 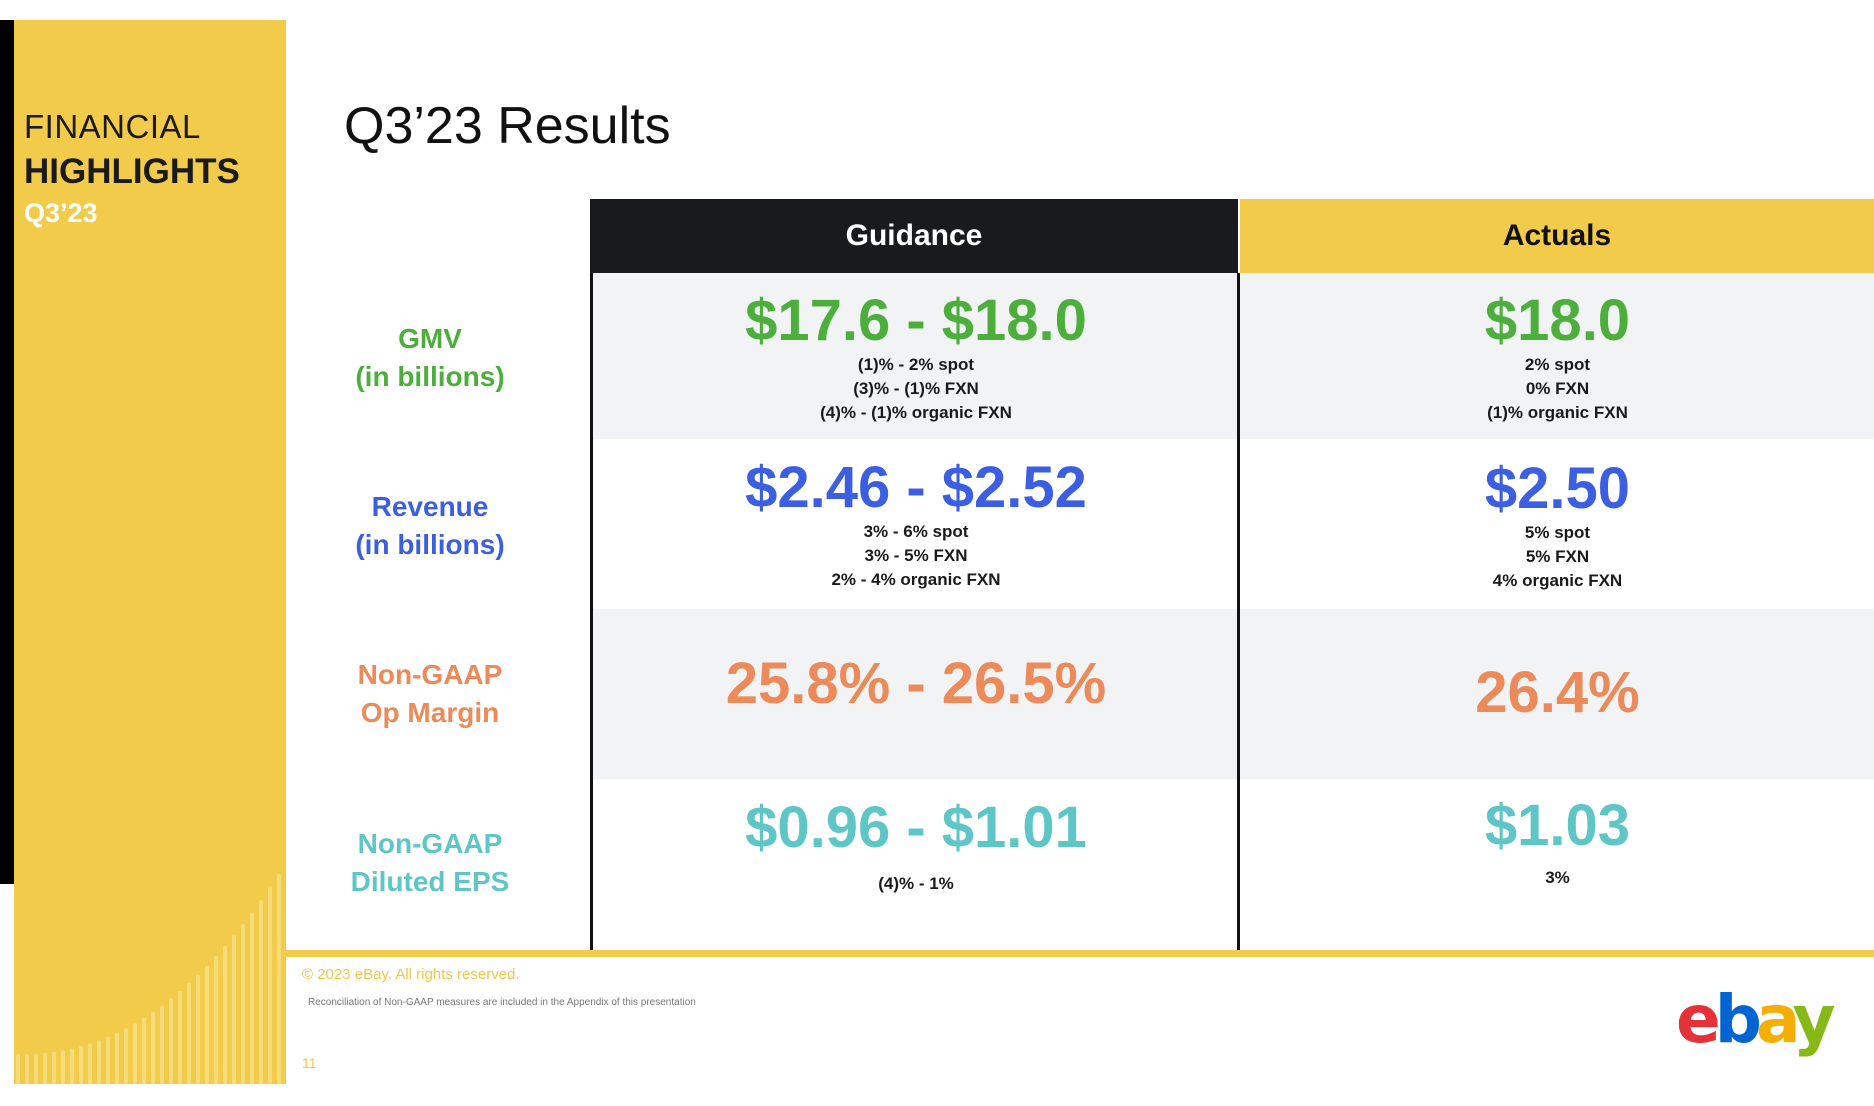 I want to click on gmv-actual-detail: 2% spot, so click(x=1557, y=364).